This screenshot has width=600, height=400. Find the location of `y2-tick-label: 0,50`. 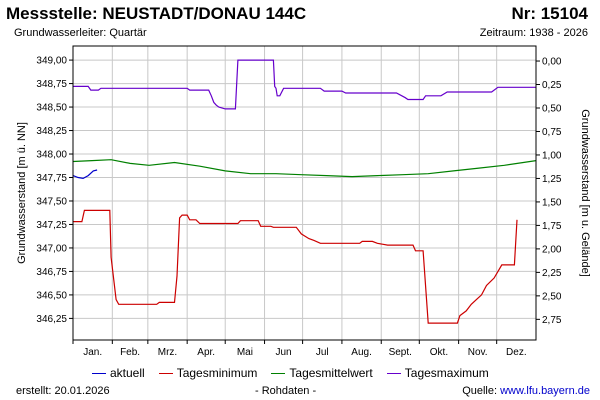

y2-tick-label: 0,50 is located at coordinates (552, 108).